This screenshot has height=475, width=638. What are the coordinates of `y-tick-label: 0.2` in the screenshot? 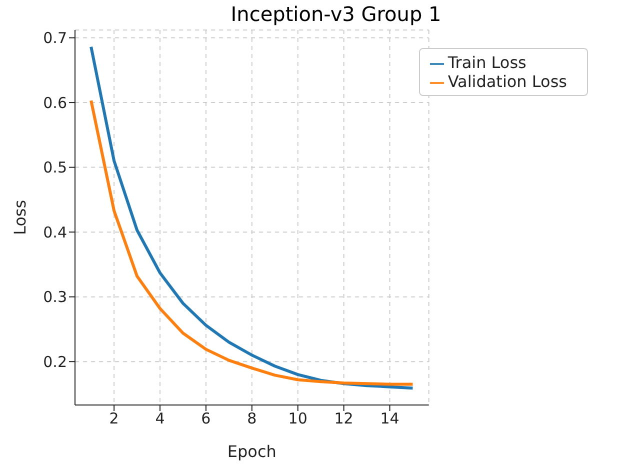 It's located at (55, 361).